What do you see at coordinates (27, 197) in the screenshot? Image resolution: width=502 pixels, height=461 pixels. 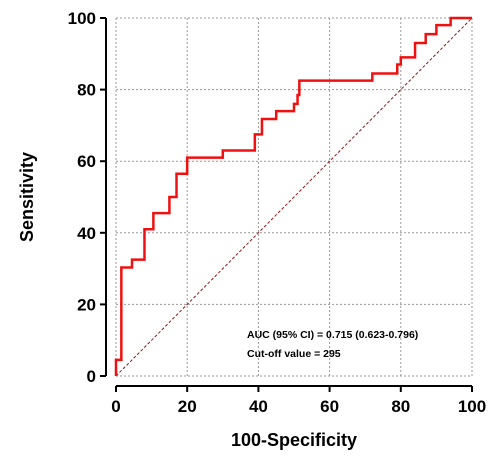 I see `y-axis-title: Sensitivity` at bounding box center [27, 197].